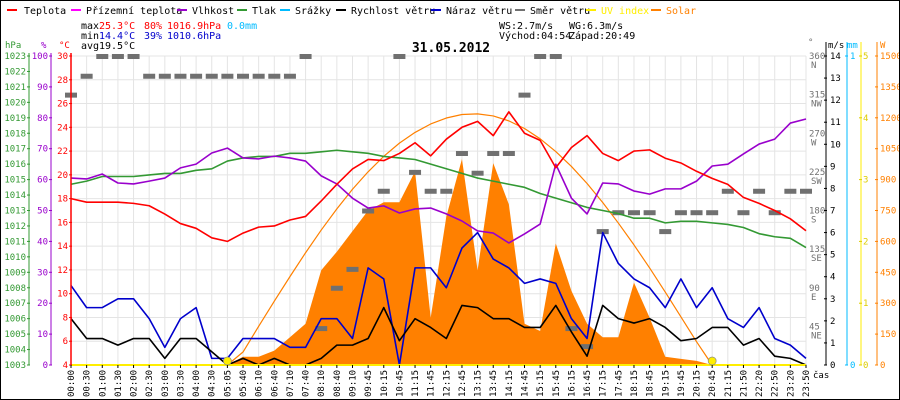  What do you see at coordinates (338, 383) in the screenshot?
I see `x-tick-label: 08:40` at bounding box center [338, 383].